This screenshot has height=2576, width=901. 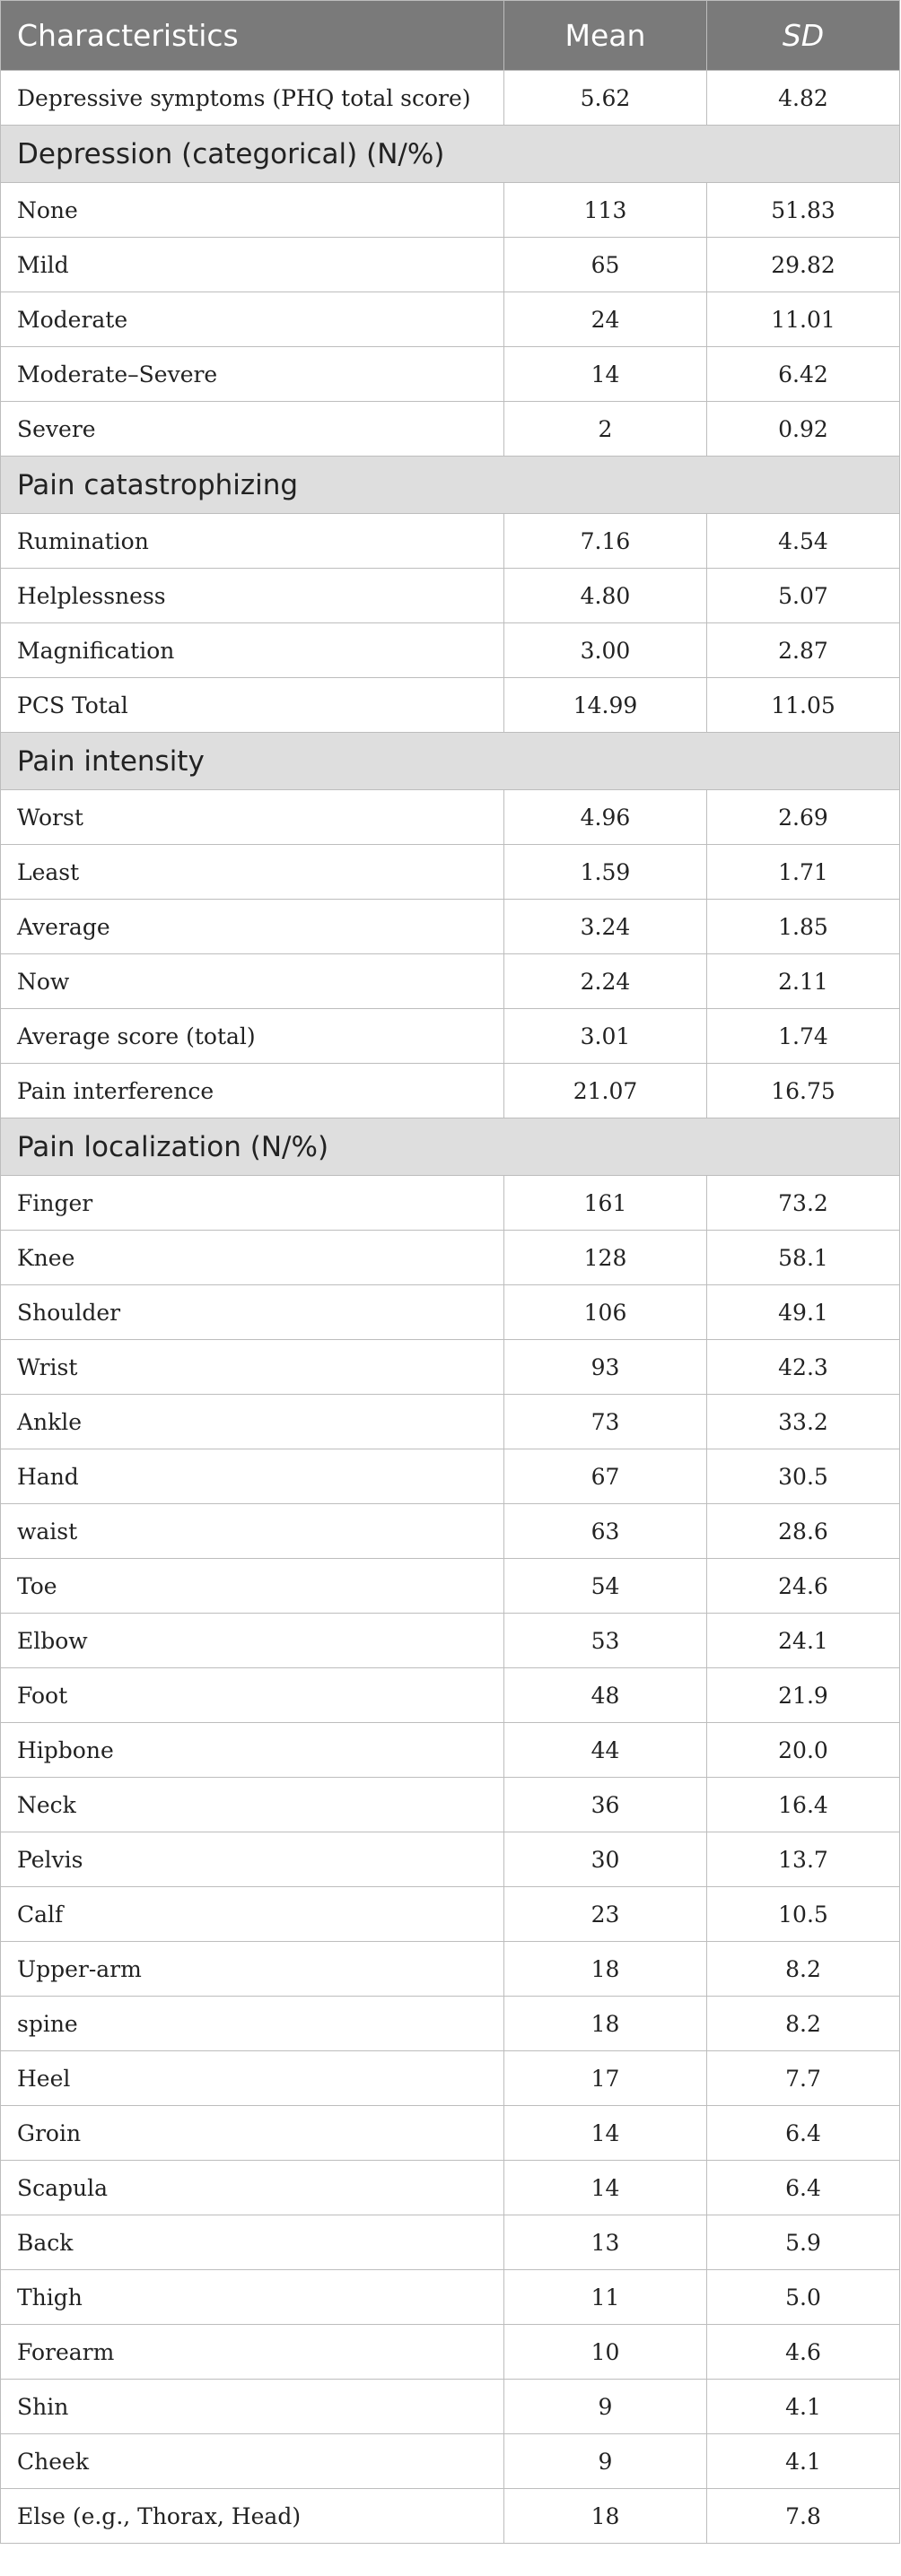 I want to click on table-row: Pelvis 30 13.7, so click(x=450, y=1859).